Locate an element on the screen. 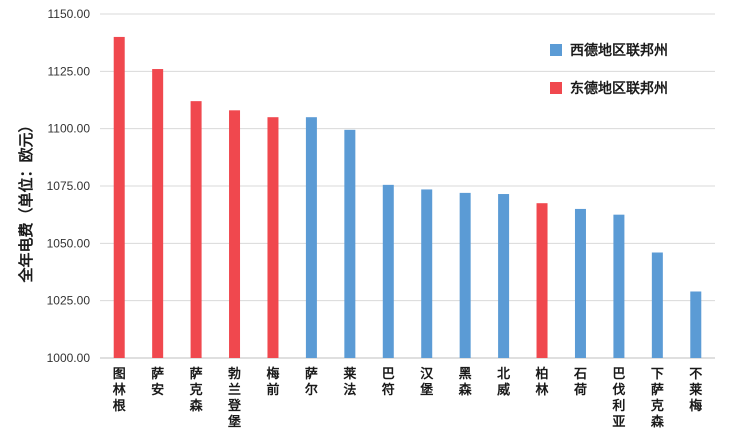  x-category-label: 萨安 is located at coordinates (157, 382).